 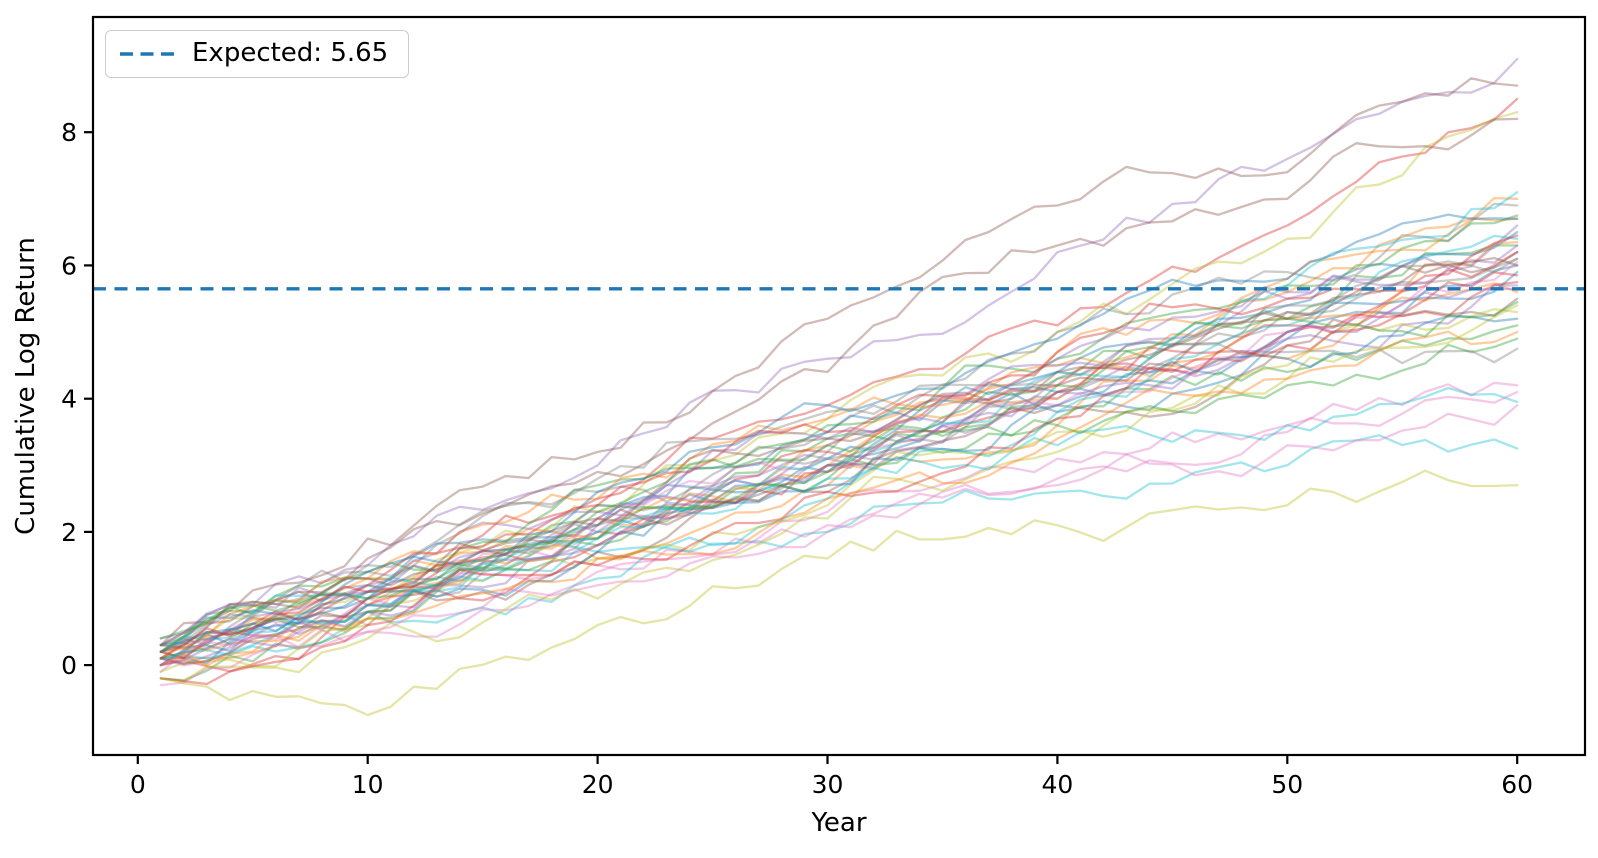 What do you see at coordinates (69, 399) in the screenshot?
I see `y-tick-label: 4` at bounding box center [69, 399].